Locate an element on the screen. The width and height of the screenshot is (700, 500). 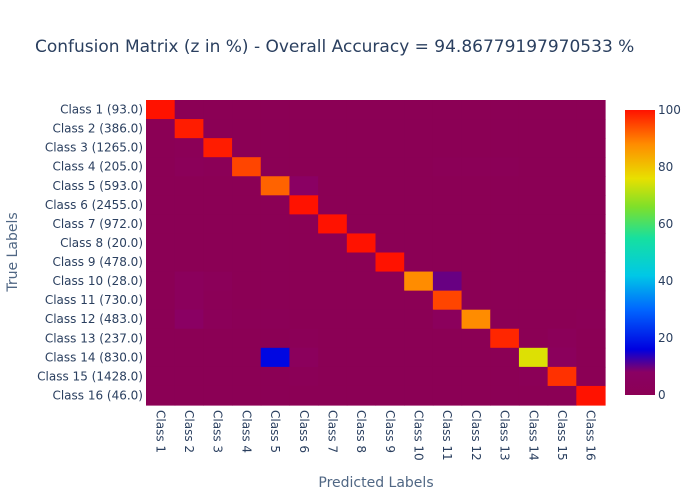
y-tick-label: Class 6 (2455.0) is located at coordinates (94, 205).